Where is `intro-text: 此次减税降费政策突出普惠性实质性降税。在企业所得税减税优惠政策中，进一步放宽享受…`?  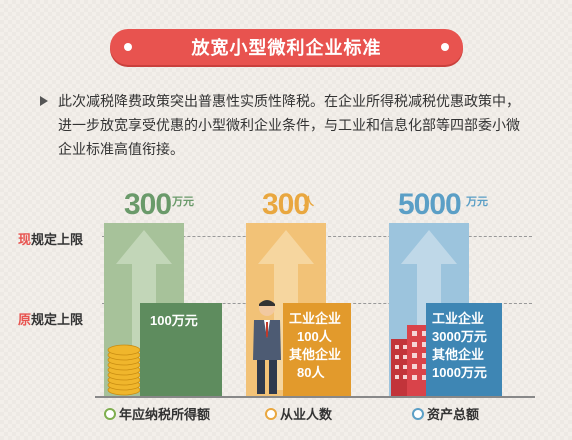 intro-text: 此次减税降费政策突出普惠性实质性降税。在企业所得税减税优惠政策中，进一步放宽享受… is located at coordinates (289, 125).